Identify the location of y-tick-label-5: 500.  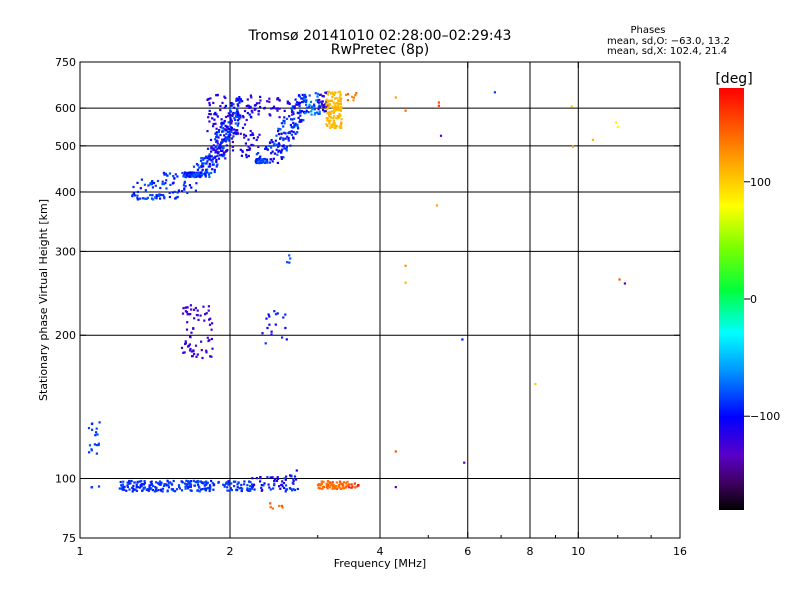
(65, 146).